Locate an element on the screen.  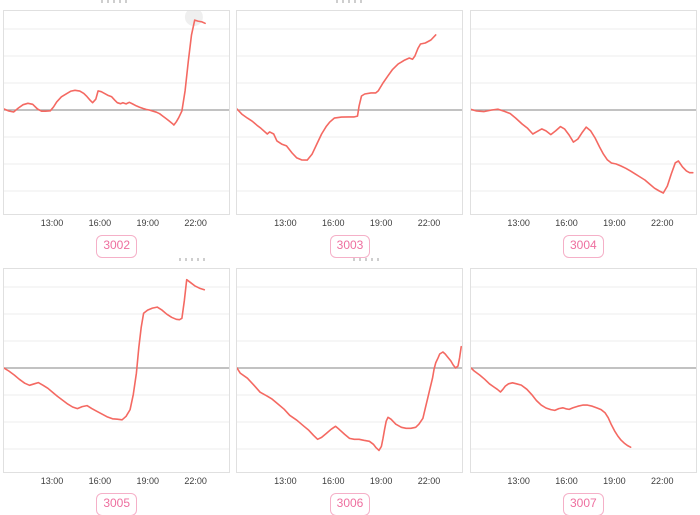
badge-row: 3004 is located at coordinates (583, 244).